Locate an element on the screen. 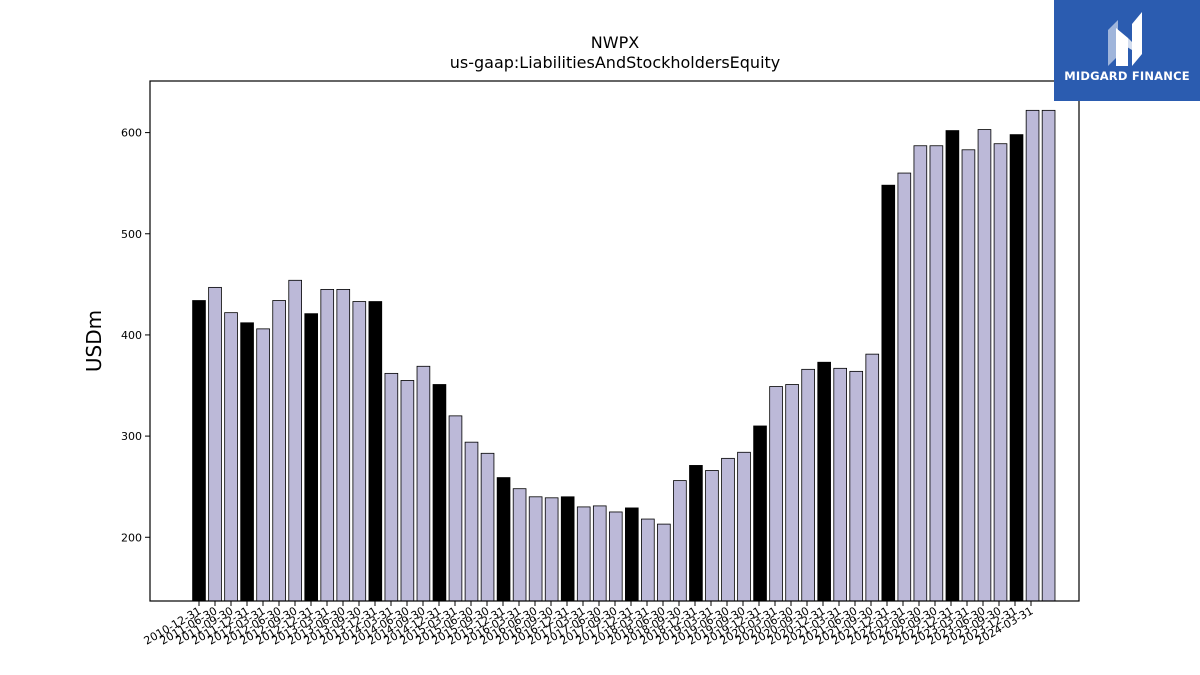  y-axis-label: USDm is located at coordinates (94, 341).